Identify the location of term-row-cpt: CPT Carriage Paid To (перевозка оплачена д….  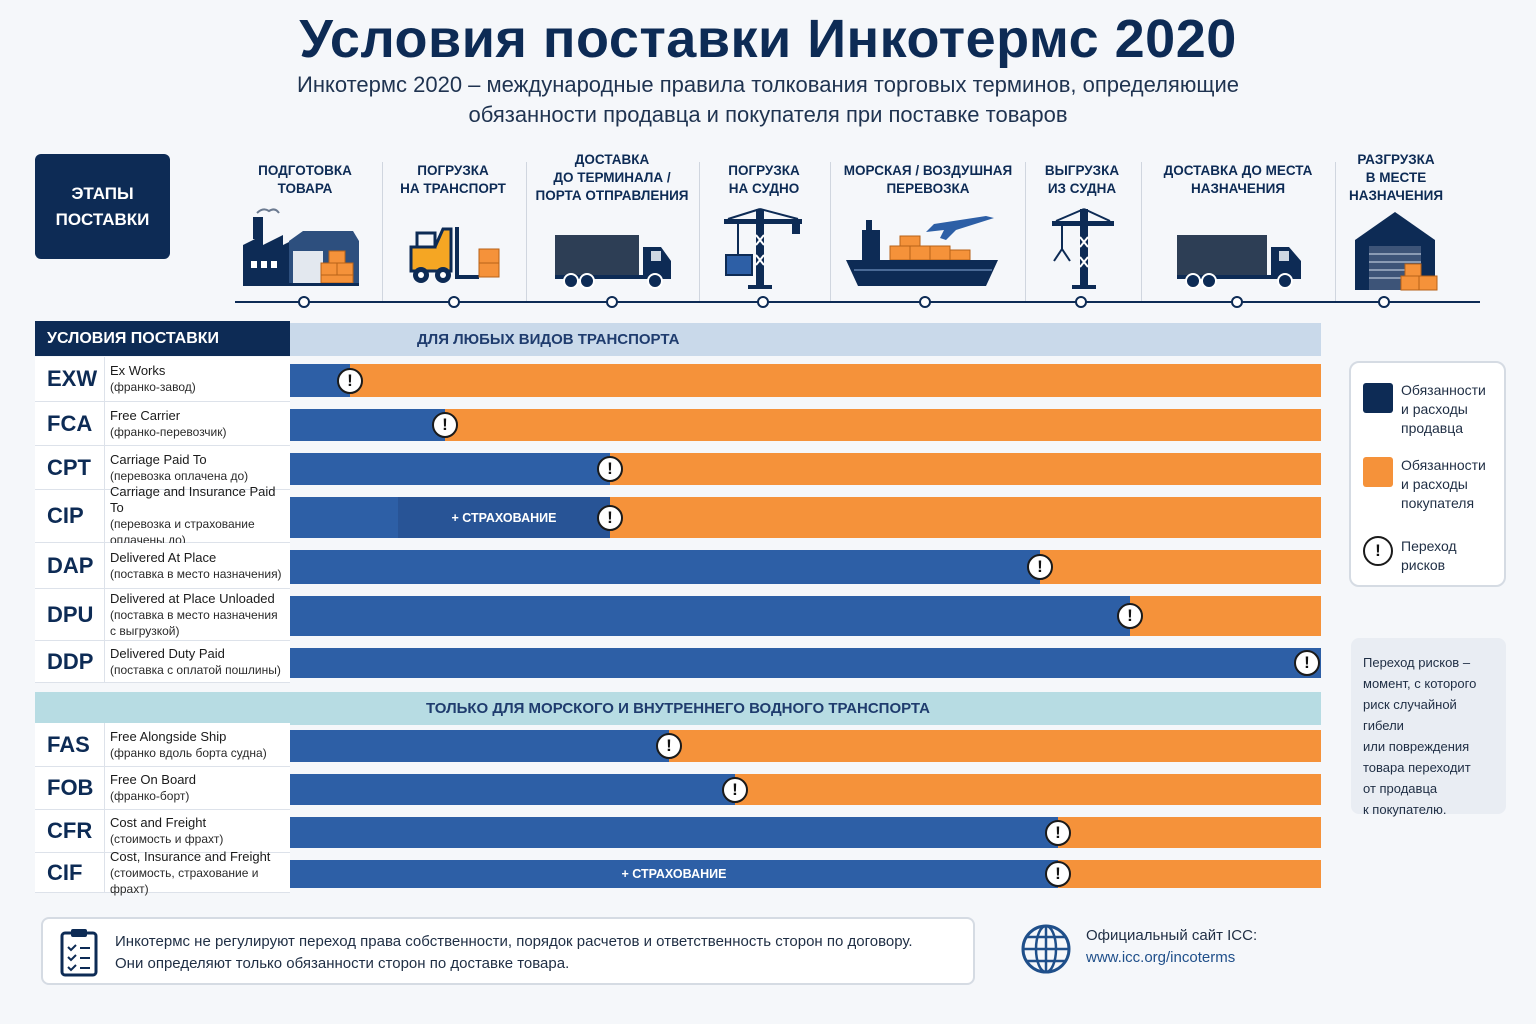
(162, 468).